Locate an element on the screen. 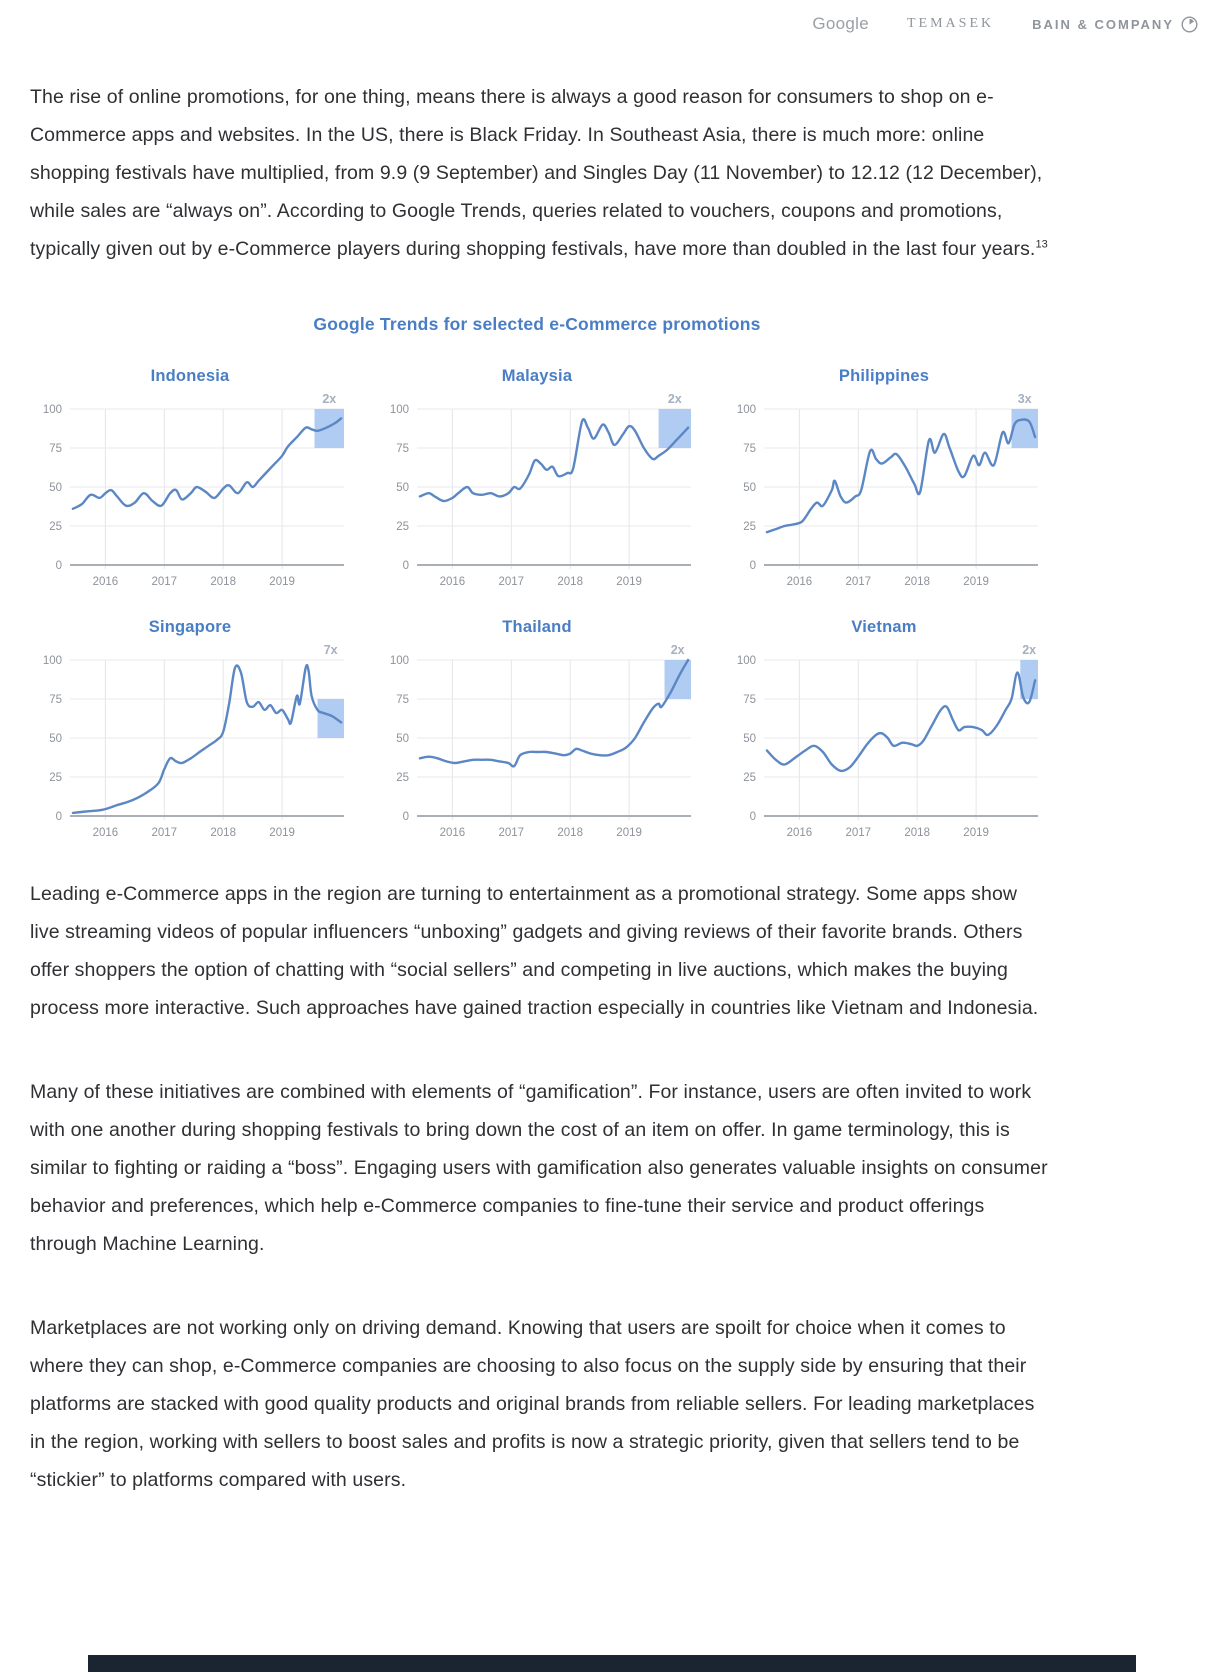 The width and height of the screenshot is (1214, 1672). trend-chart-indonesia: Indonesia 2x 100 75 50 25 0 2016 2017 2018 2019 is located at coordinates (190, 480).